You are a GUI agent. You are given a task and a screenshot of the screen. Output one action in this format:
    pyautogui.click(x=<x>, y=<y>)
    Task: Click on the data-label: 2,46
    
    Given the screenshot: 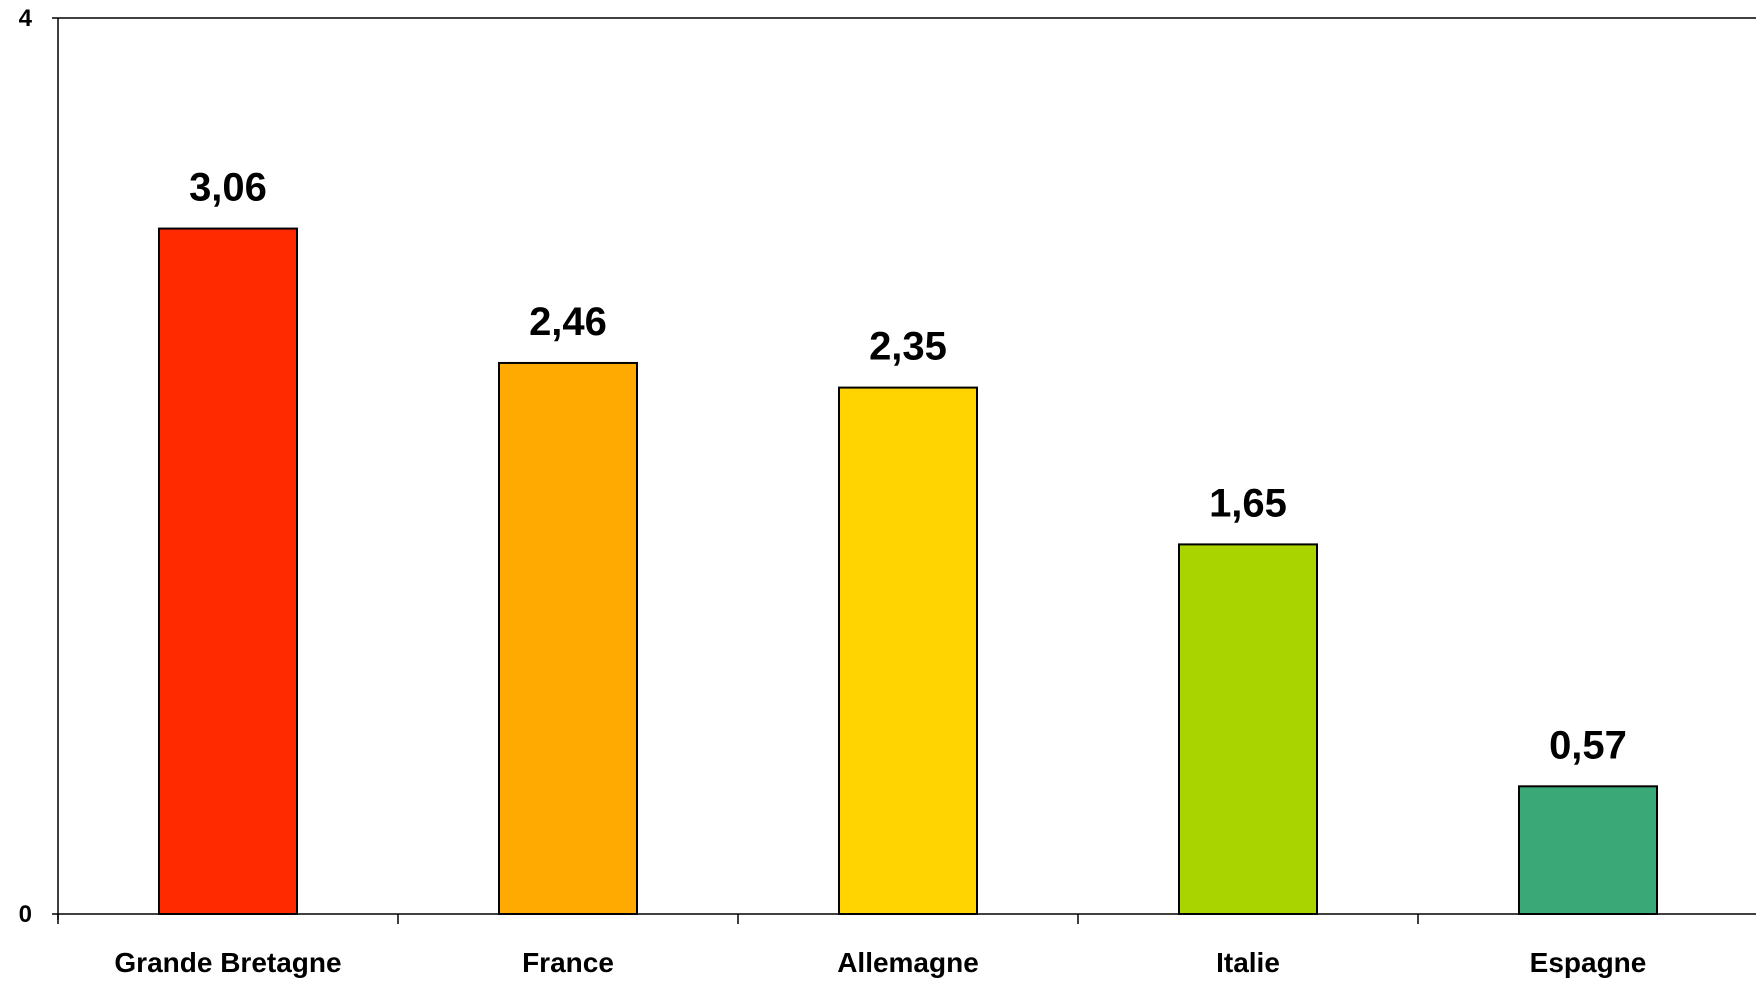 What is the action you would take?
    pyautogui.click(x=568, y=322)
    